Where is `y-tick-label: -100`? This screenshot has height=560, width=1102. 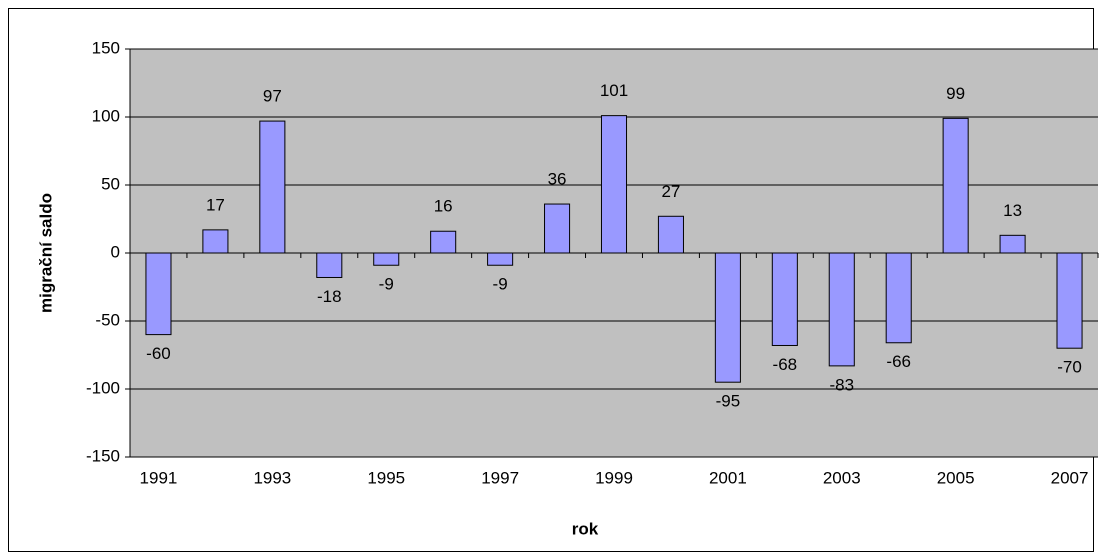
y-tick-label: -100 is located at coordinates (103, 387).